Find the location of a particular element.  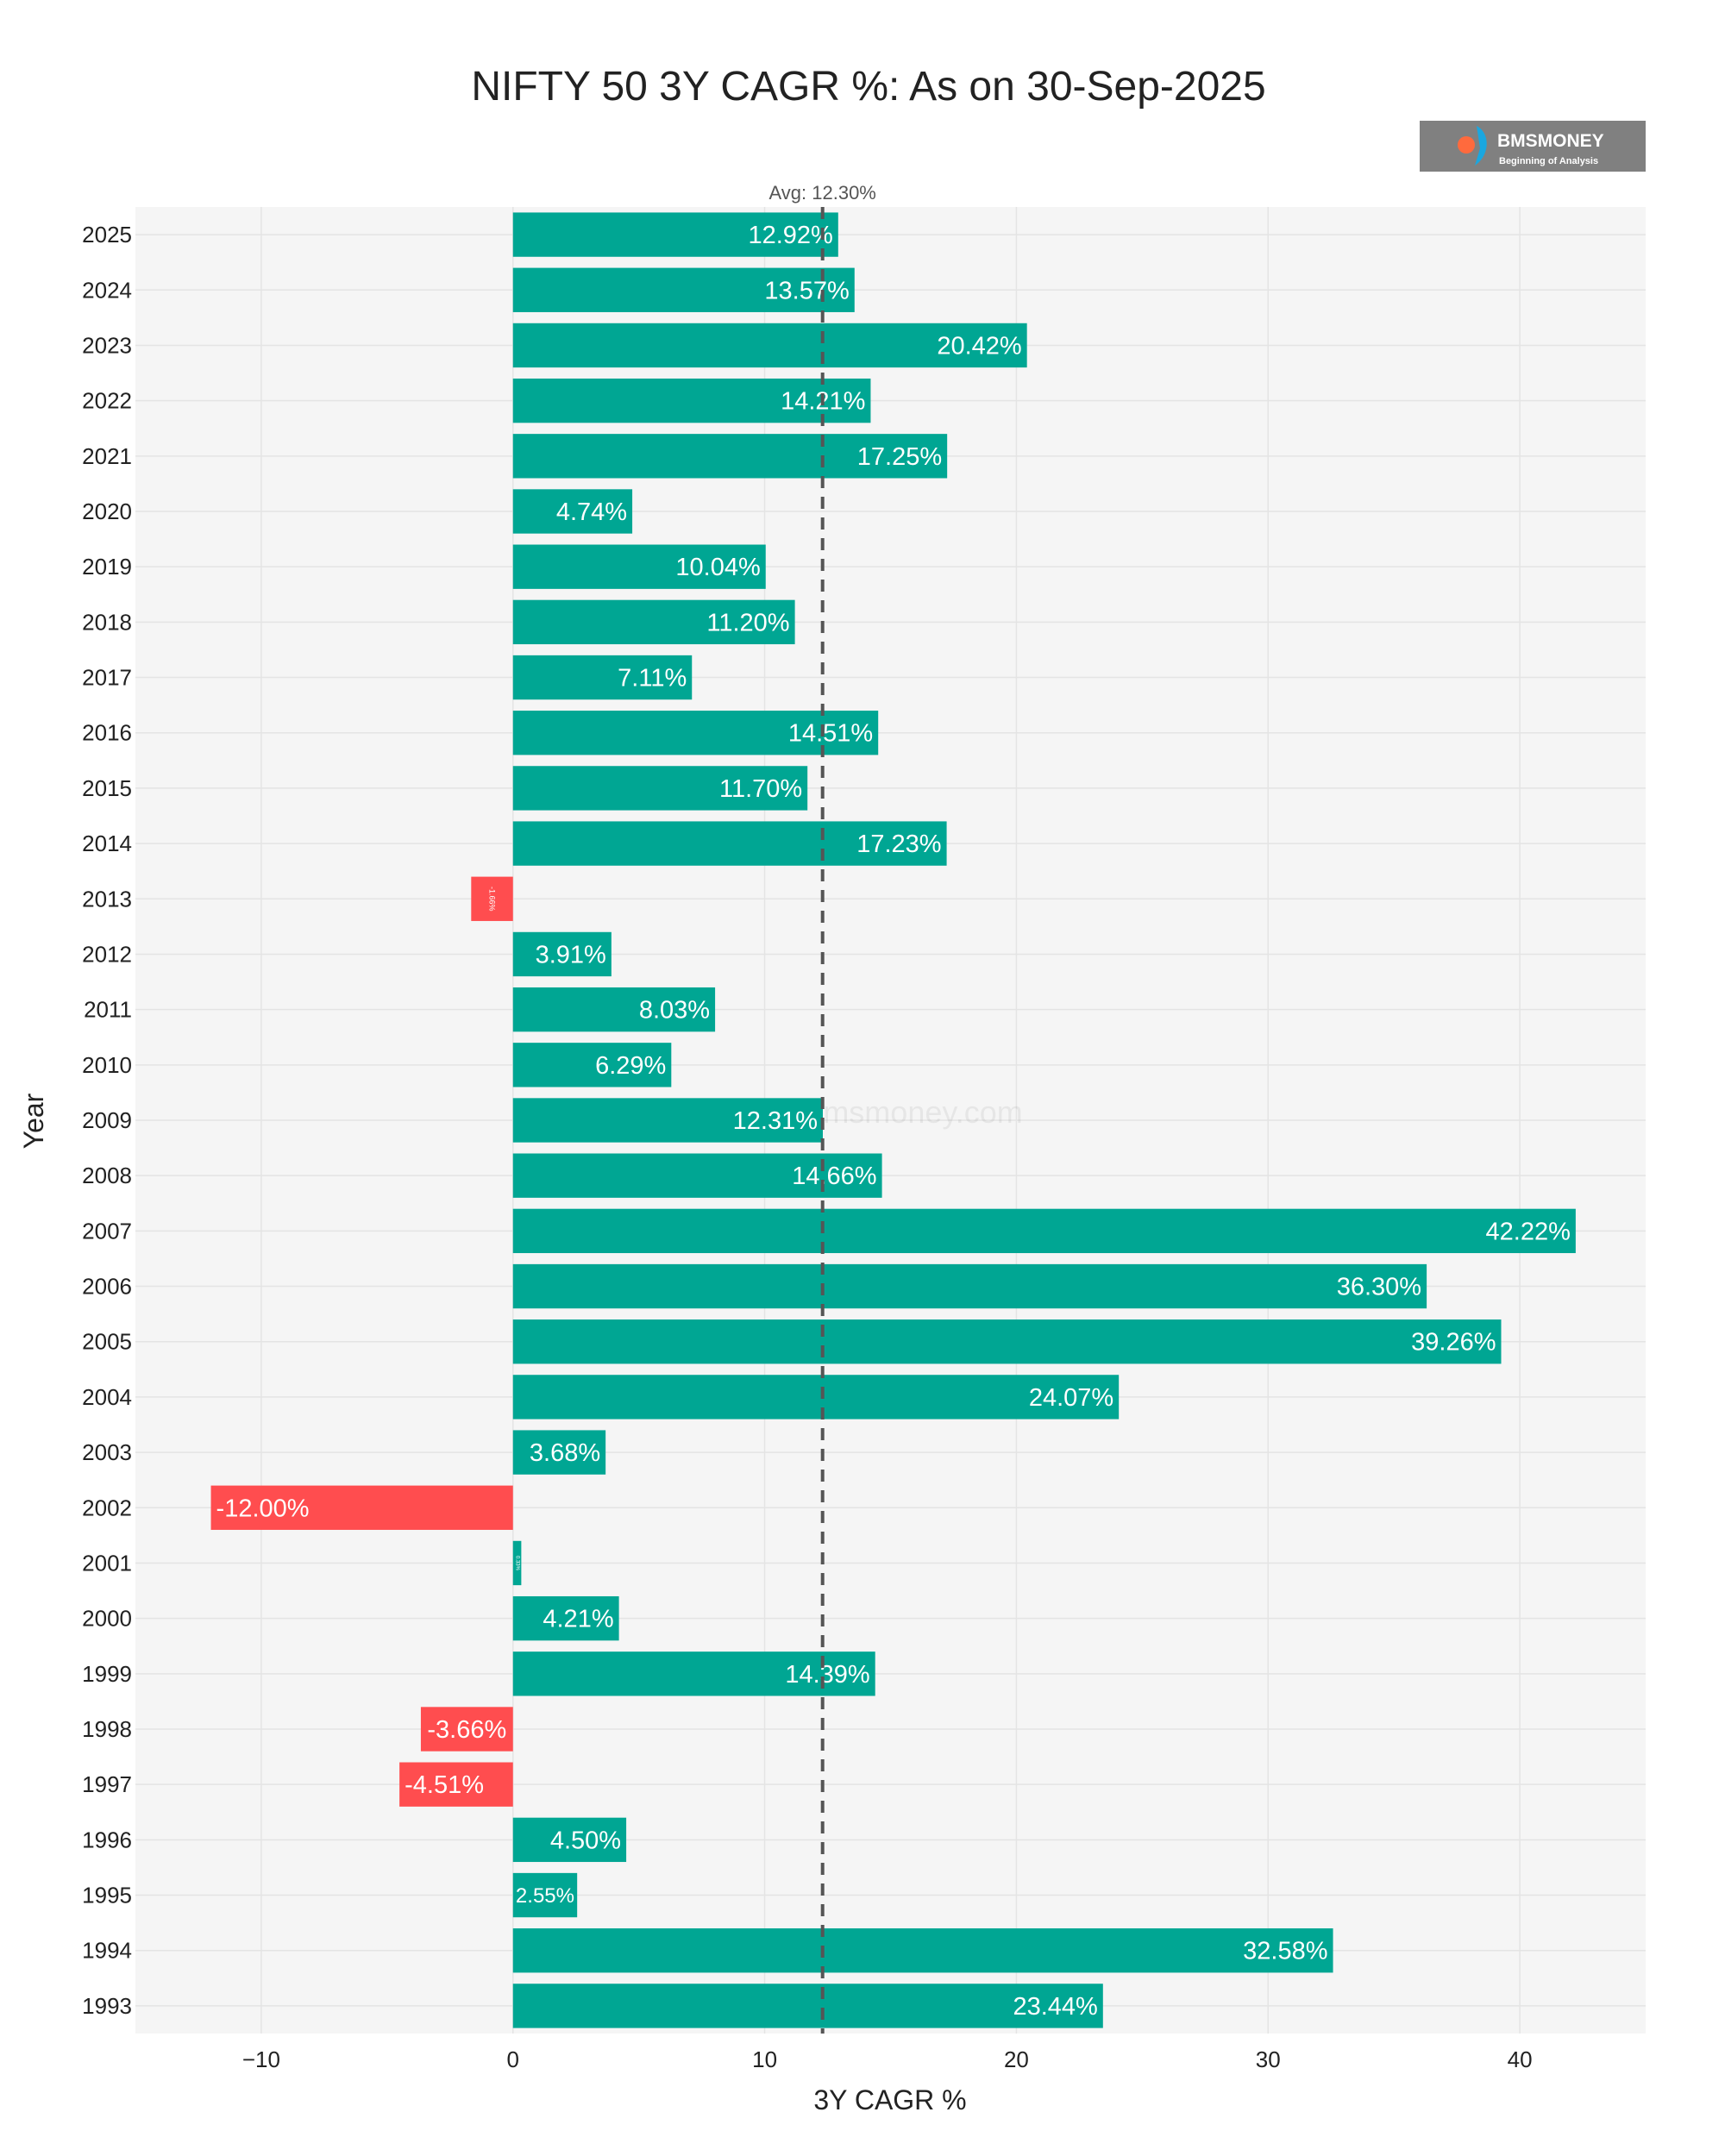

average-marker: Avg: 12.30% is located at coordinates (823, 1108).